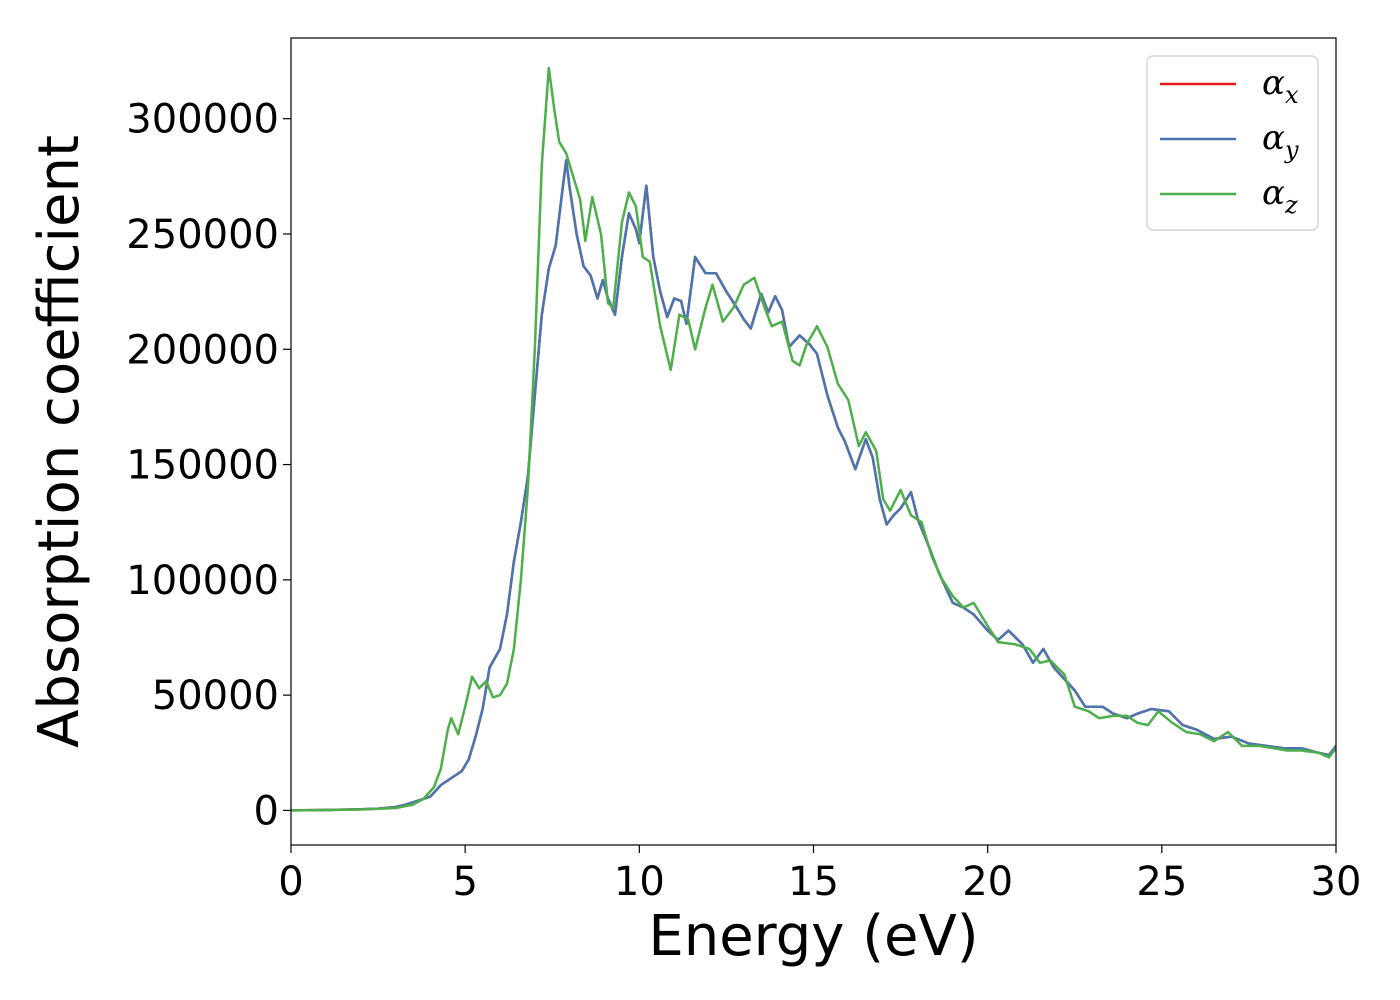 Image resolution: width=1400 pixels, height=1000 pixels. What do you see at coordinates (202, 466) in the screenshot?
I see `y-tick-label: 150000` at bounding box center [202, 466].